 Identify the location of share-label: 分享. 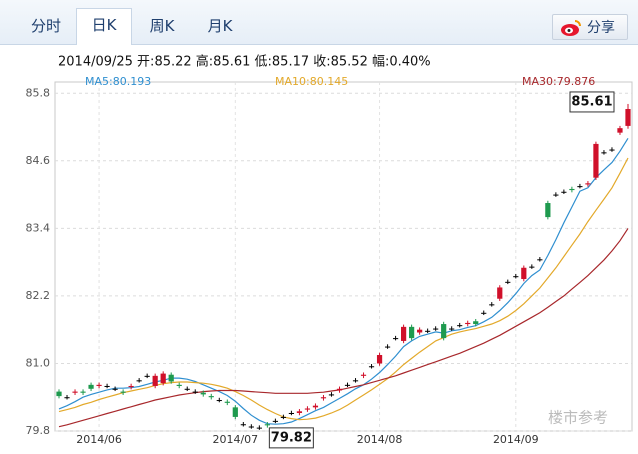
(601, 28).